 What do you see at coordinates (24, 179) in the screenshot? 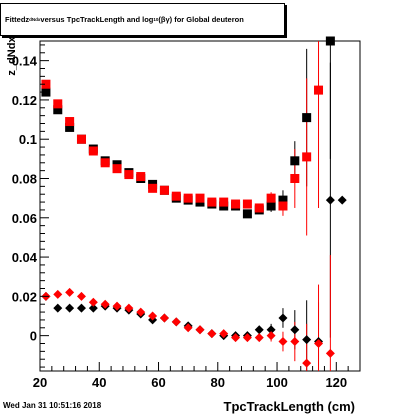
I see `y-tick-label: 0.08` at bounding box center [24, 179].